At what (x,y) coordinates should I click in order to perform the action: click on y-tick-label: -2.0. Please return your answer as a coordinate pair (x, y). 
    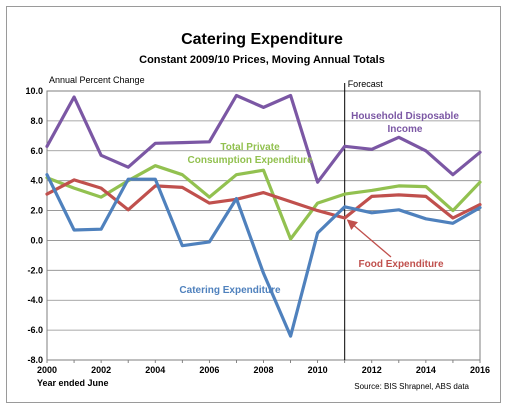
    Looking at the image, I should click on (35, 270).